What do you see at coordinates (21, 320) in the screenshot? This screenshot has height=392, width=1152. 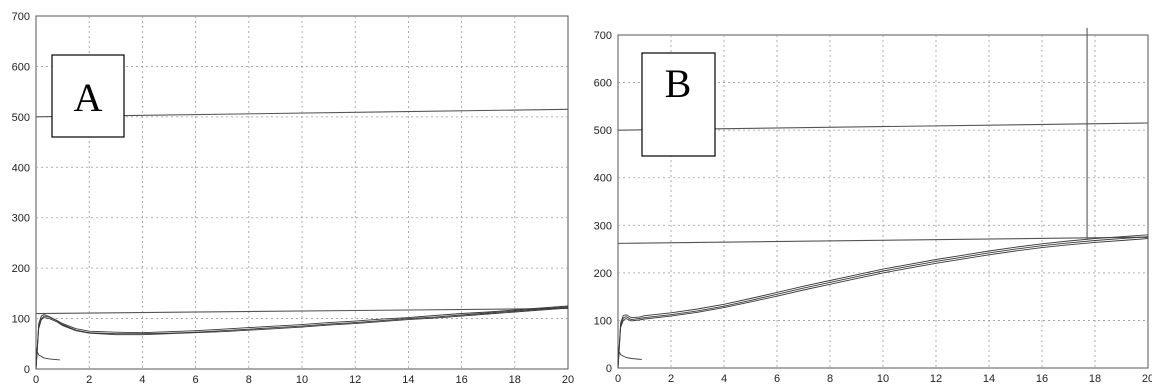 I see `chart-a-y-tick-label: 100` at bounding box center [21, 320].